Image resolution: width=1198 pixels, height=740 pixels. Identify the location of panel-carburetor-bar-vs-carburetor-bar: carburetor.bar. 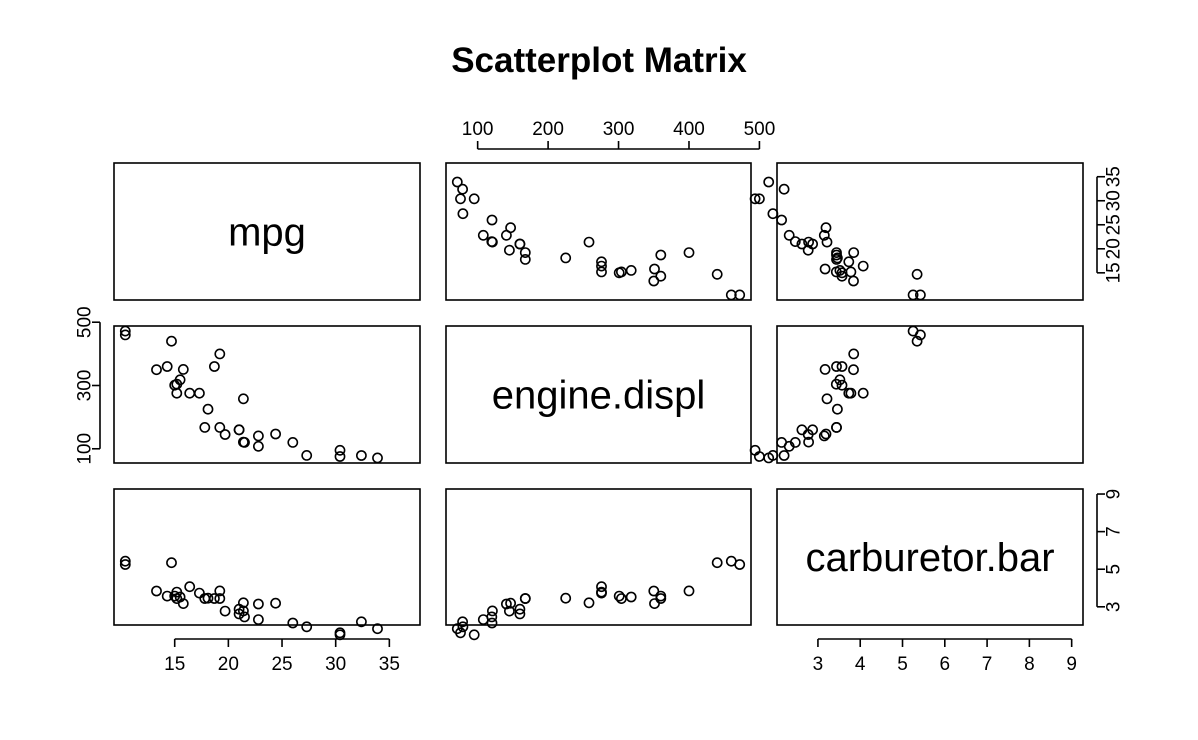
(930, 557).